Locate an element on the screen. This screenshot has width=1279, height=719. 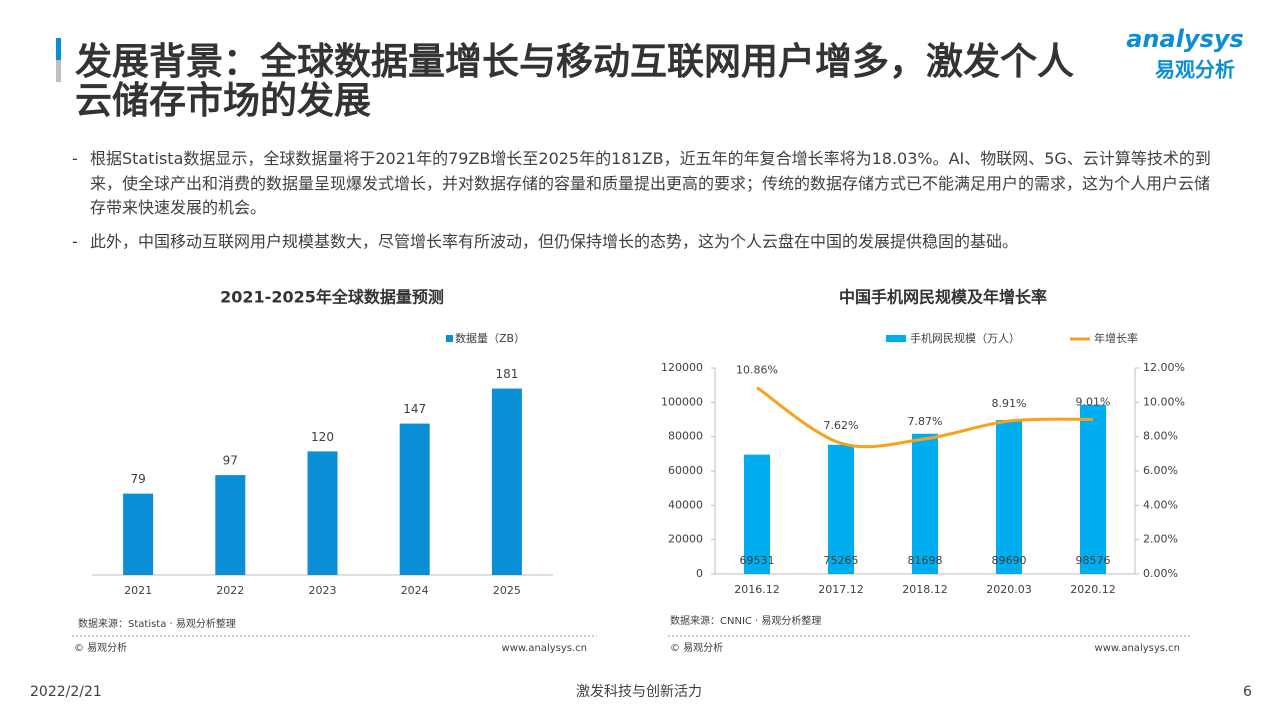
data-label: 97 is located at coordinates (230, 461).